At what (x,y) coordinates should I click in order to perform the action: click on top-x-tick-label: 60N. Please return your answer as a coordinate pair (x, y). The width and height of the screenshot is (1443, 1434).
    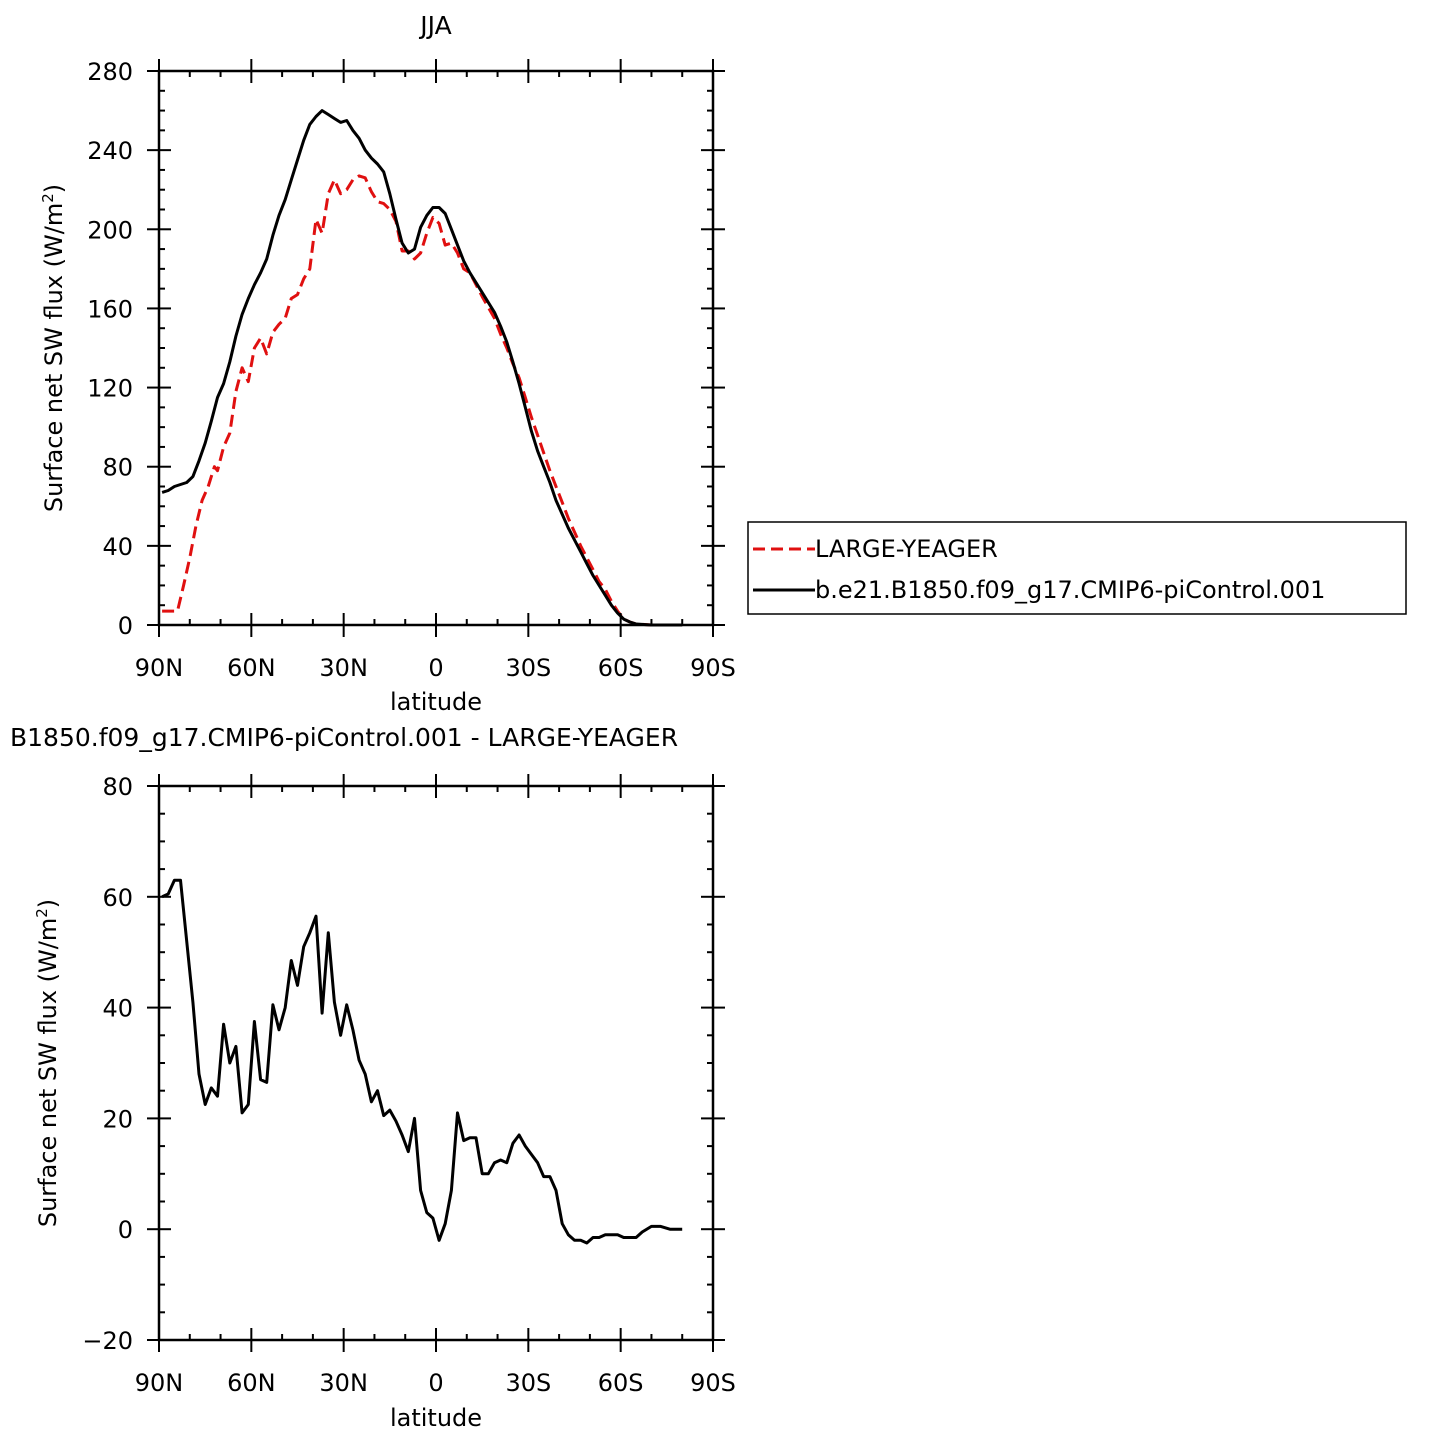
    Looking at the image, I should click on (251, 668).